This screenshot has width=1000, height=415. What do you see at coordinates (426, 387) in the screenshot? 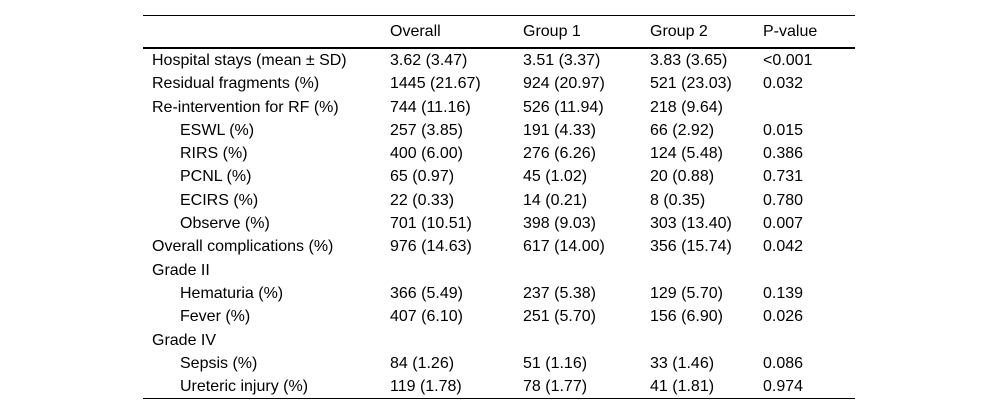
I see `cell-overall: 119 (1.78)` at bounding box center [426, 387].